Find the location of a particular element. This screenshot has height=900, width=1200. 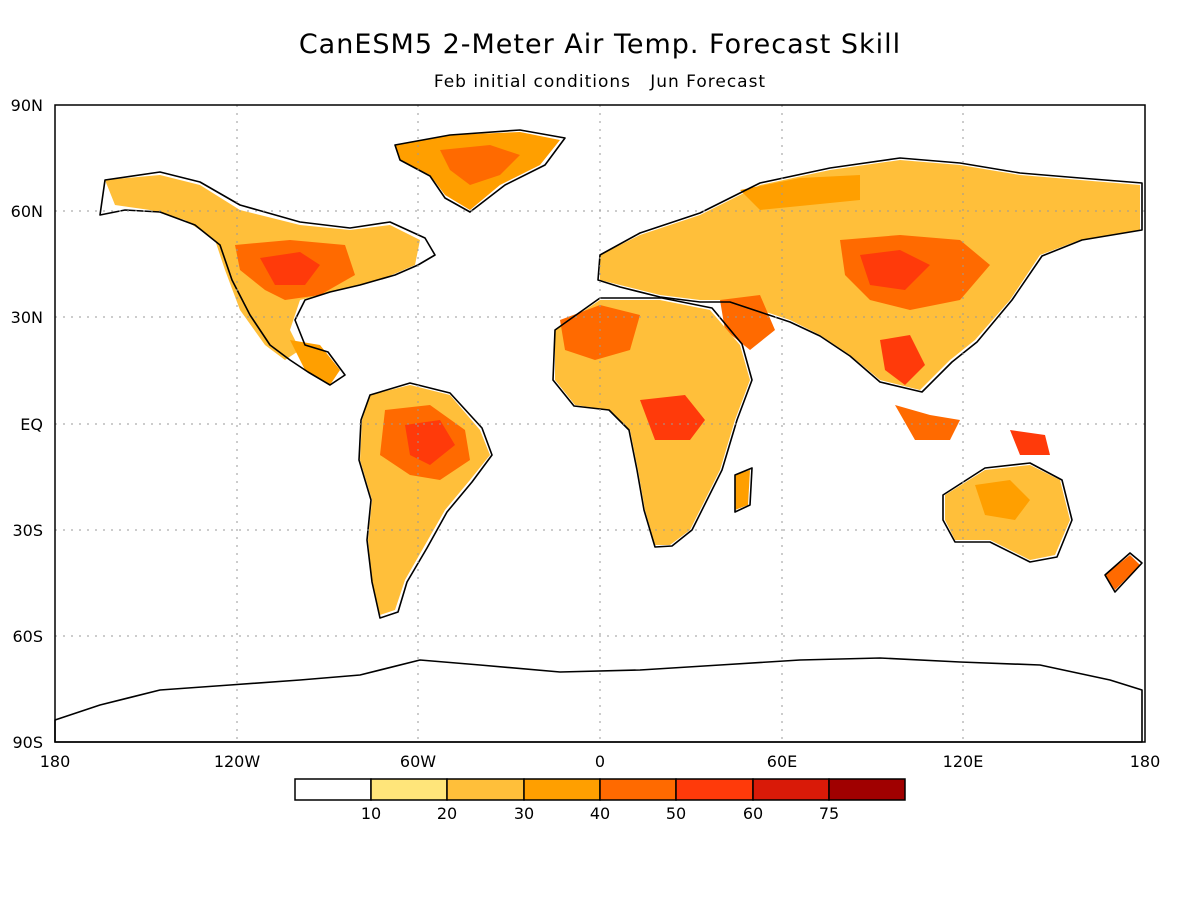

skill-region-indonesia is located at coordinates (927, 422).